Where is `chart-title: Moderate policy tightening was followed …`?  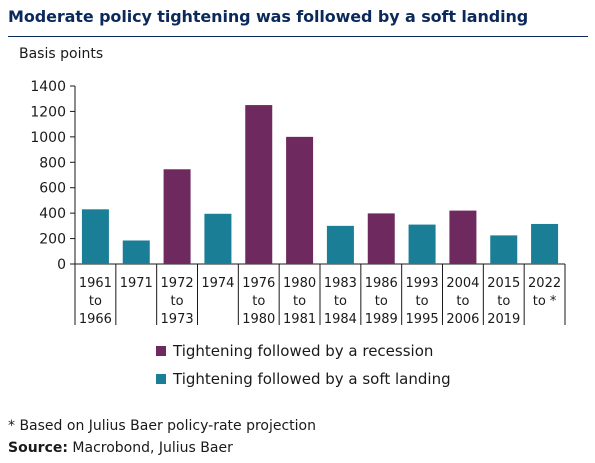 chart-title: Moderate policy tightening was followed … is located at coordinates (268, 16).